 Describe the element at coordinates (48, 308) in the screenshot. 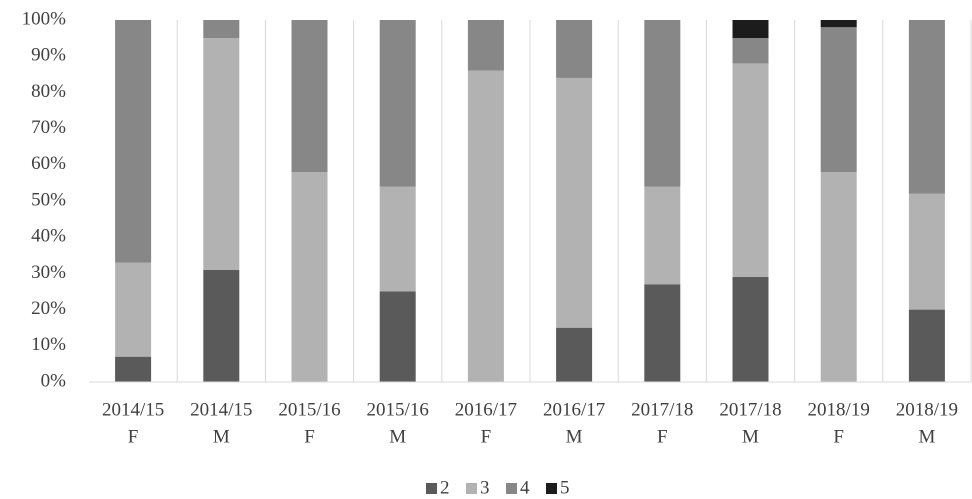

I see `y-tick-label: 20%` at that location.